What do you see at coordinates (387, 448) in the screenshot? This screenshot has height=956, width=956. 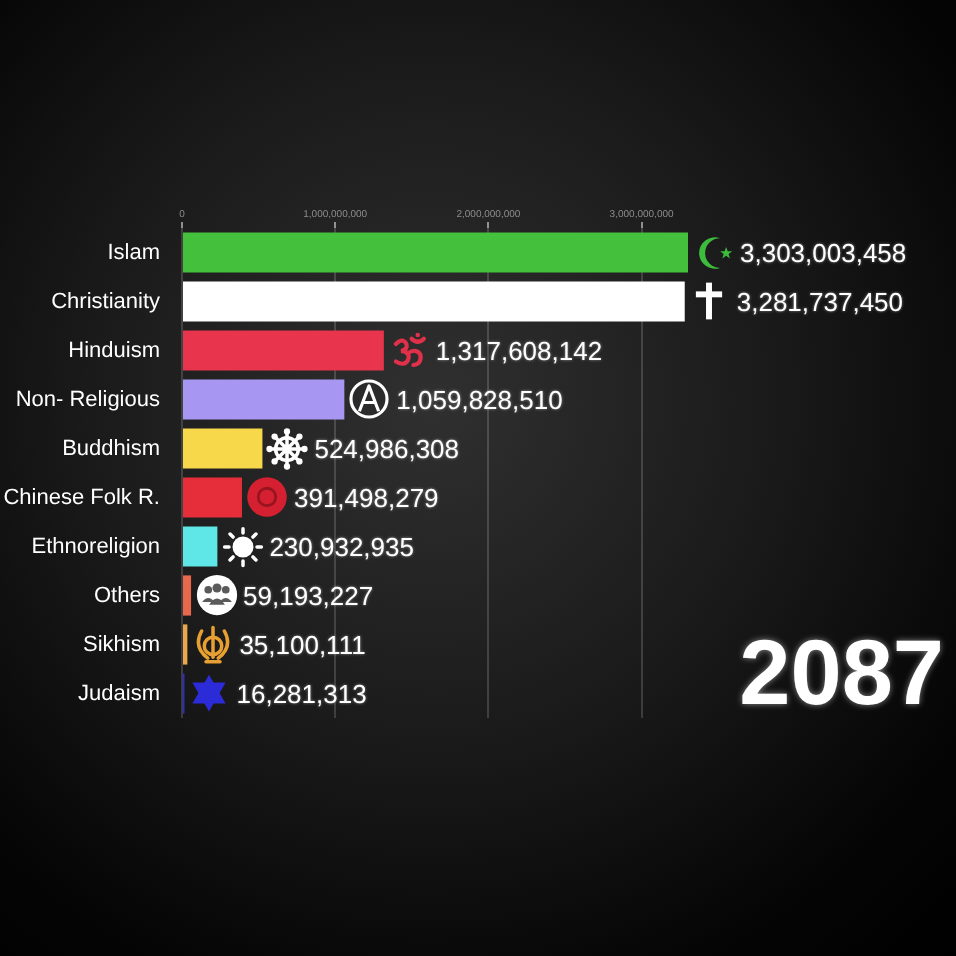 I see `data-label: 524,986,308` at bounding box center [387, 448].